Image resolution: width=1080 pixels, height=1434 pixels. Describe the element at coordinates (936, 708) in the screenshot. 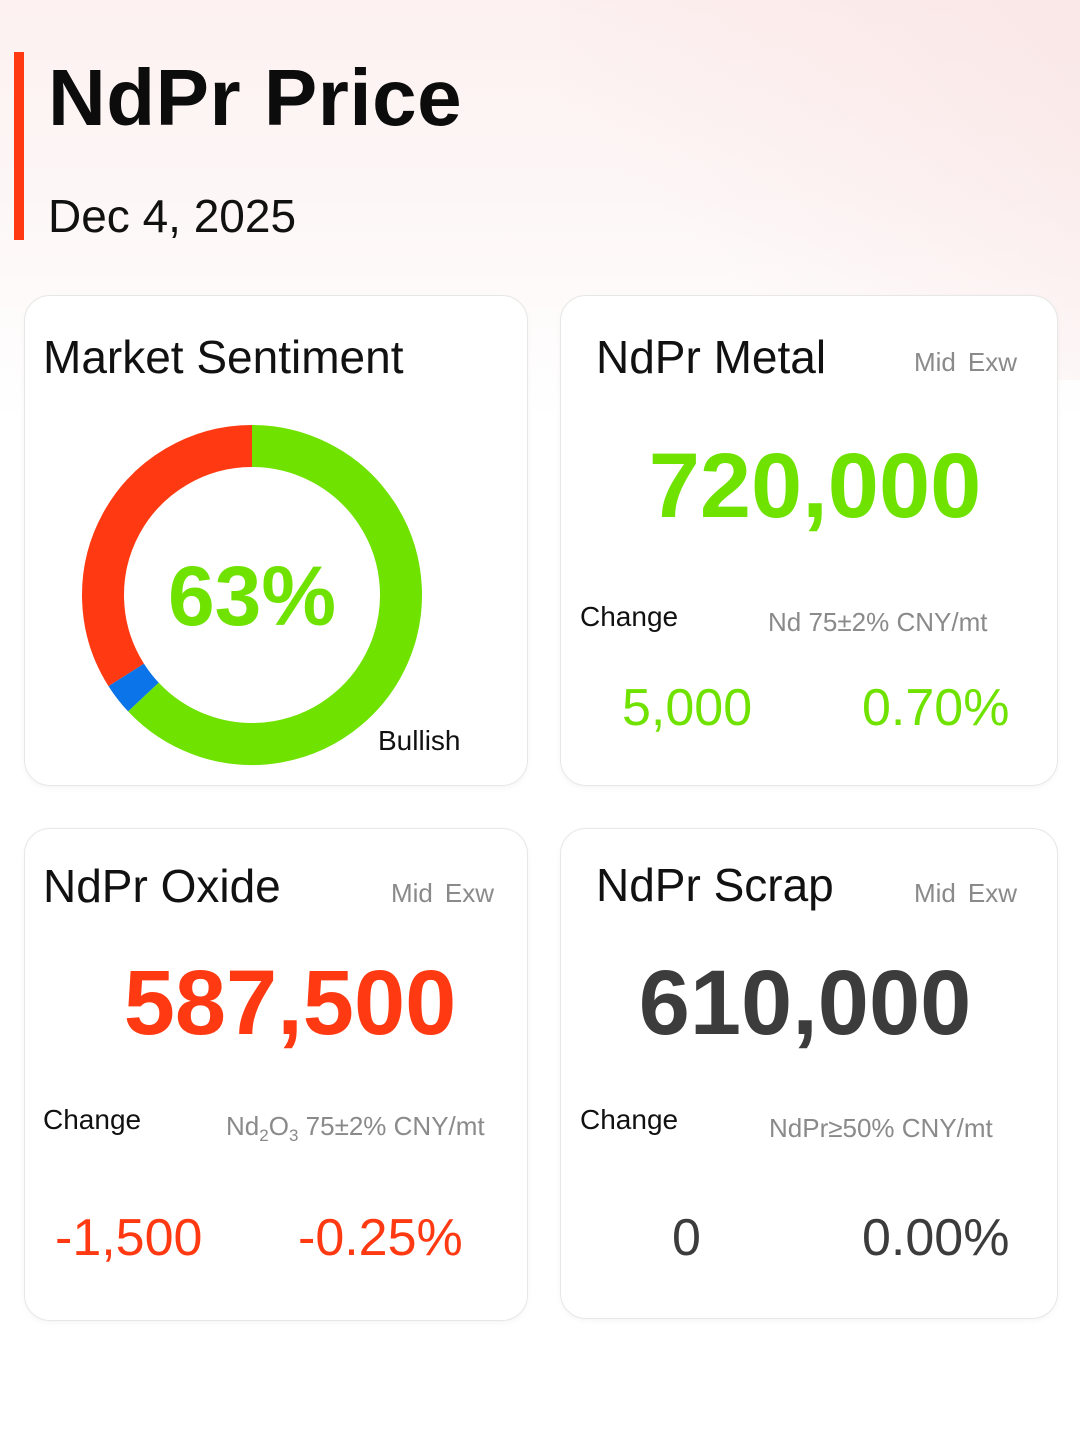

I see `change-percent: 0.70%` at that location.